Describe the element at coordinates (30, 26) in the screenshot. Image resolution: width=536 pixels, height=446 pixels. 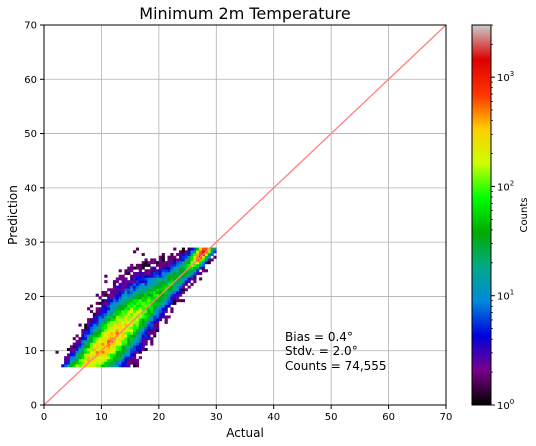
I see `y-tick-label: 70` at that location.